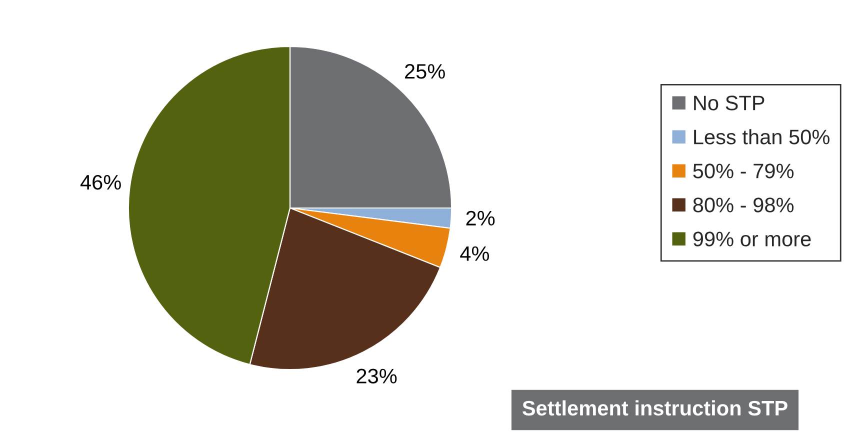  What do you see at coordinates (425, 71) in the screenshot?
I see `data-label: 25%` at bounding box center [425, 71].